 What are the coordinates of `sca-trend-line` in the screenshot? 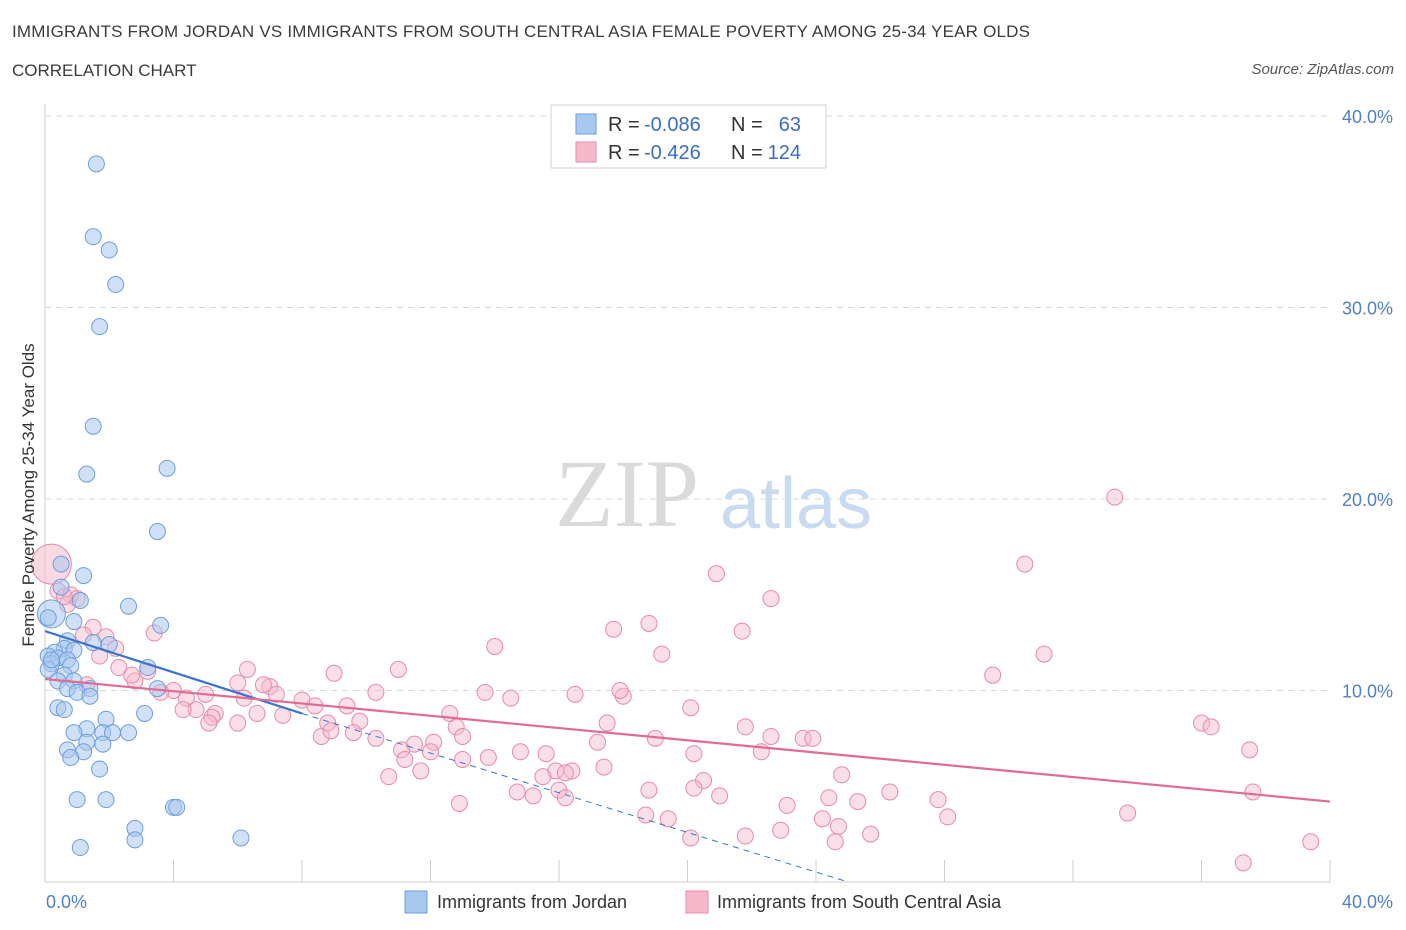 It's located at (687, 740).